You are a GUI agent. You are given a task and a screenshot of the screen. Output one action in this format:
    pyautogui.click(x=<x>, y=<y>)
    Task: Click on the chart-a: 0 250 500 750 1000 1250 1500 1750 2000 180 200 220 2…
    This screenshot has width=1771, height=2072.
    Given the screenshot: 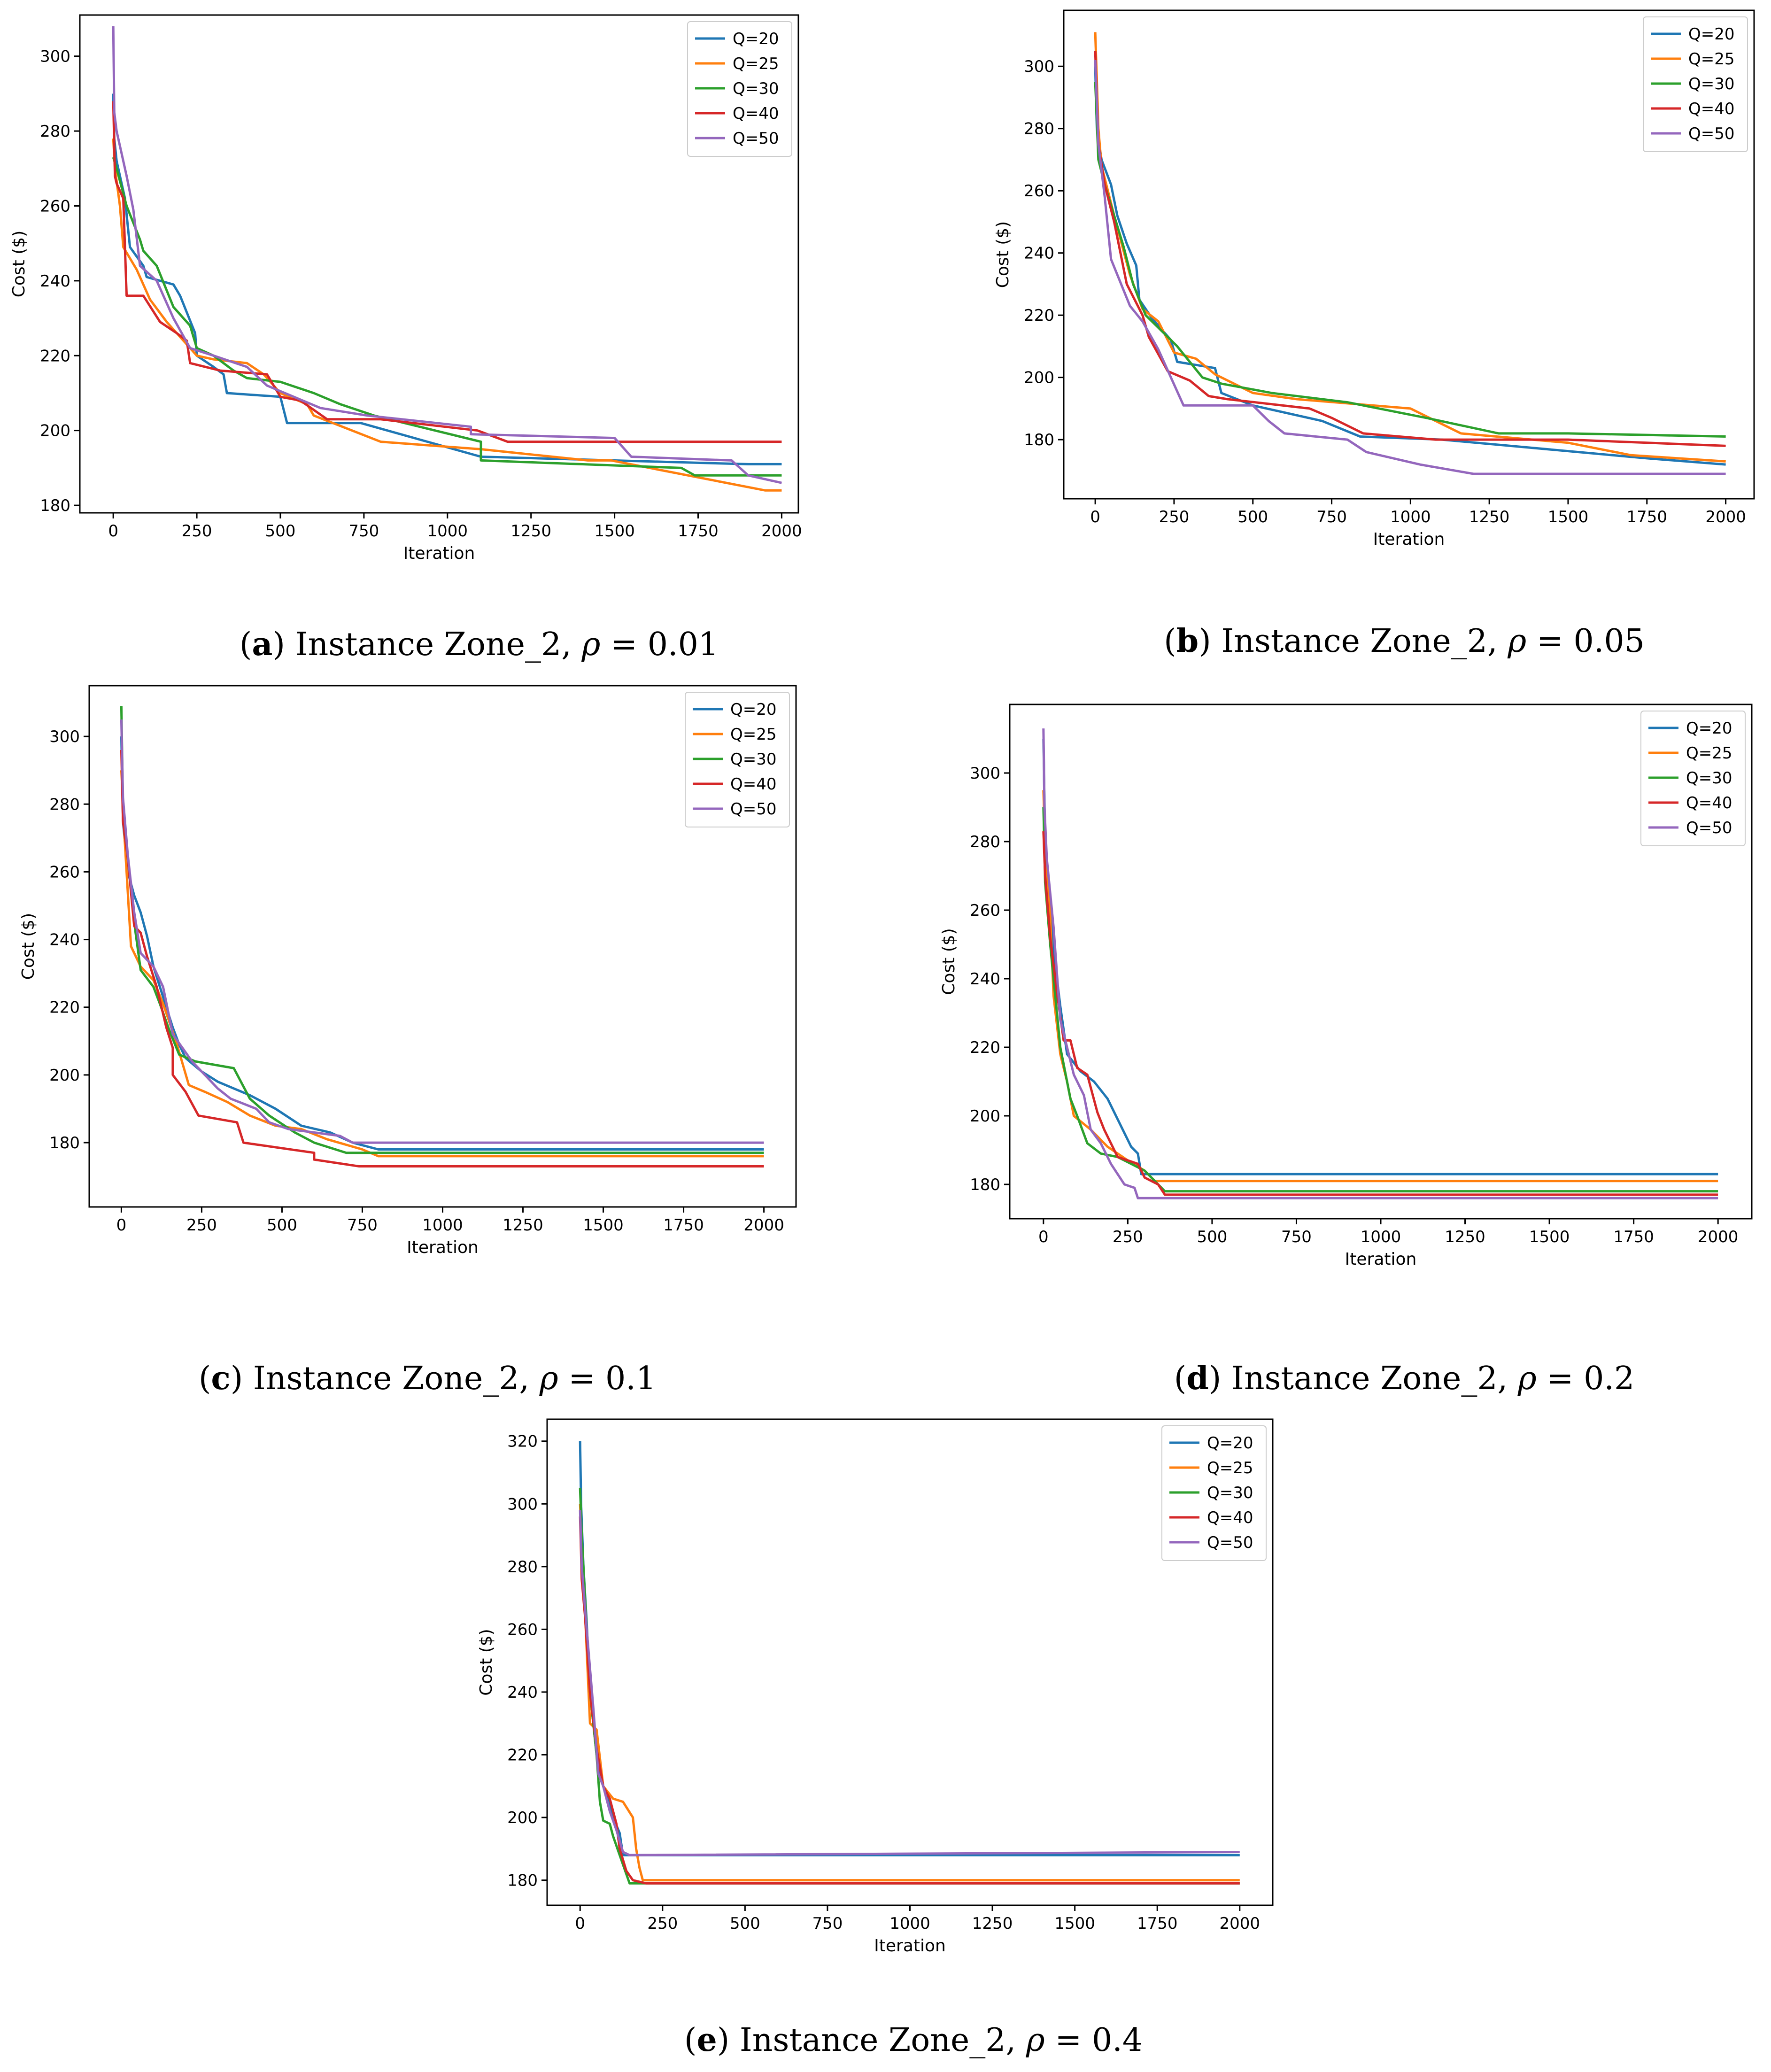 What is the action you would take?
    pyautogui.click(x=405, y=288)
    